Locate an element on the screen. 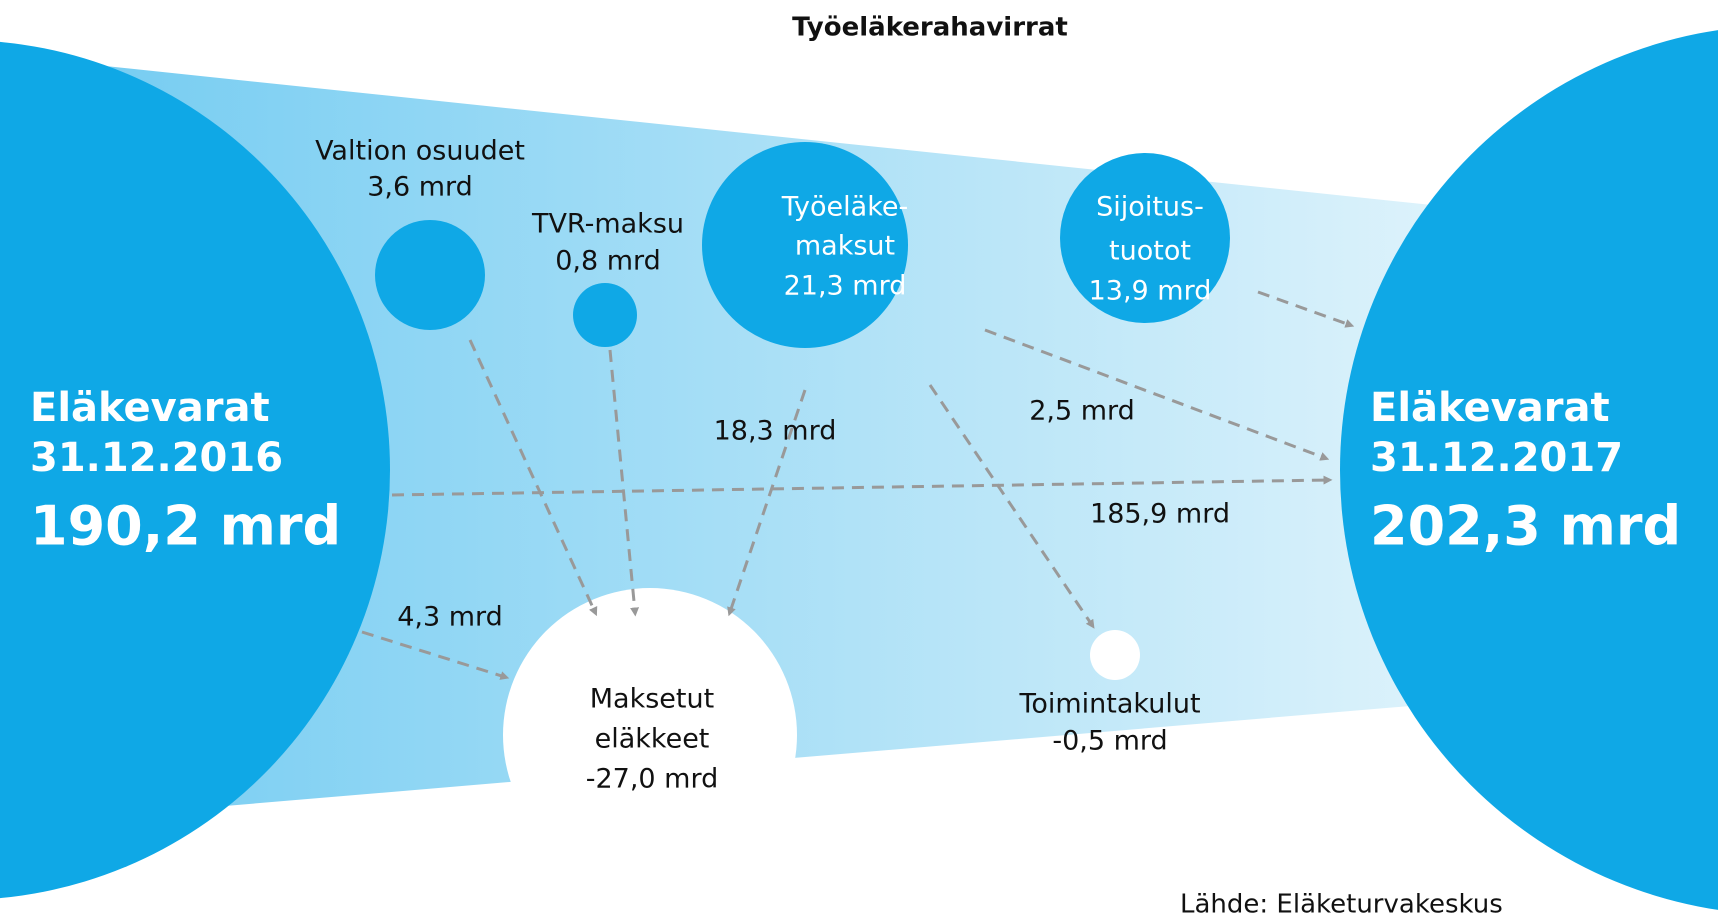 The image size is (1718, 918). node-label: 31.12.2016 is located at coordinates (156, 458).